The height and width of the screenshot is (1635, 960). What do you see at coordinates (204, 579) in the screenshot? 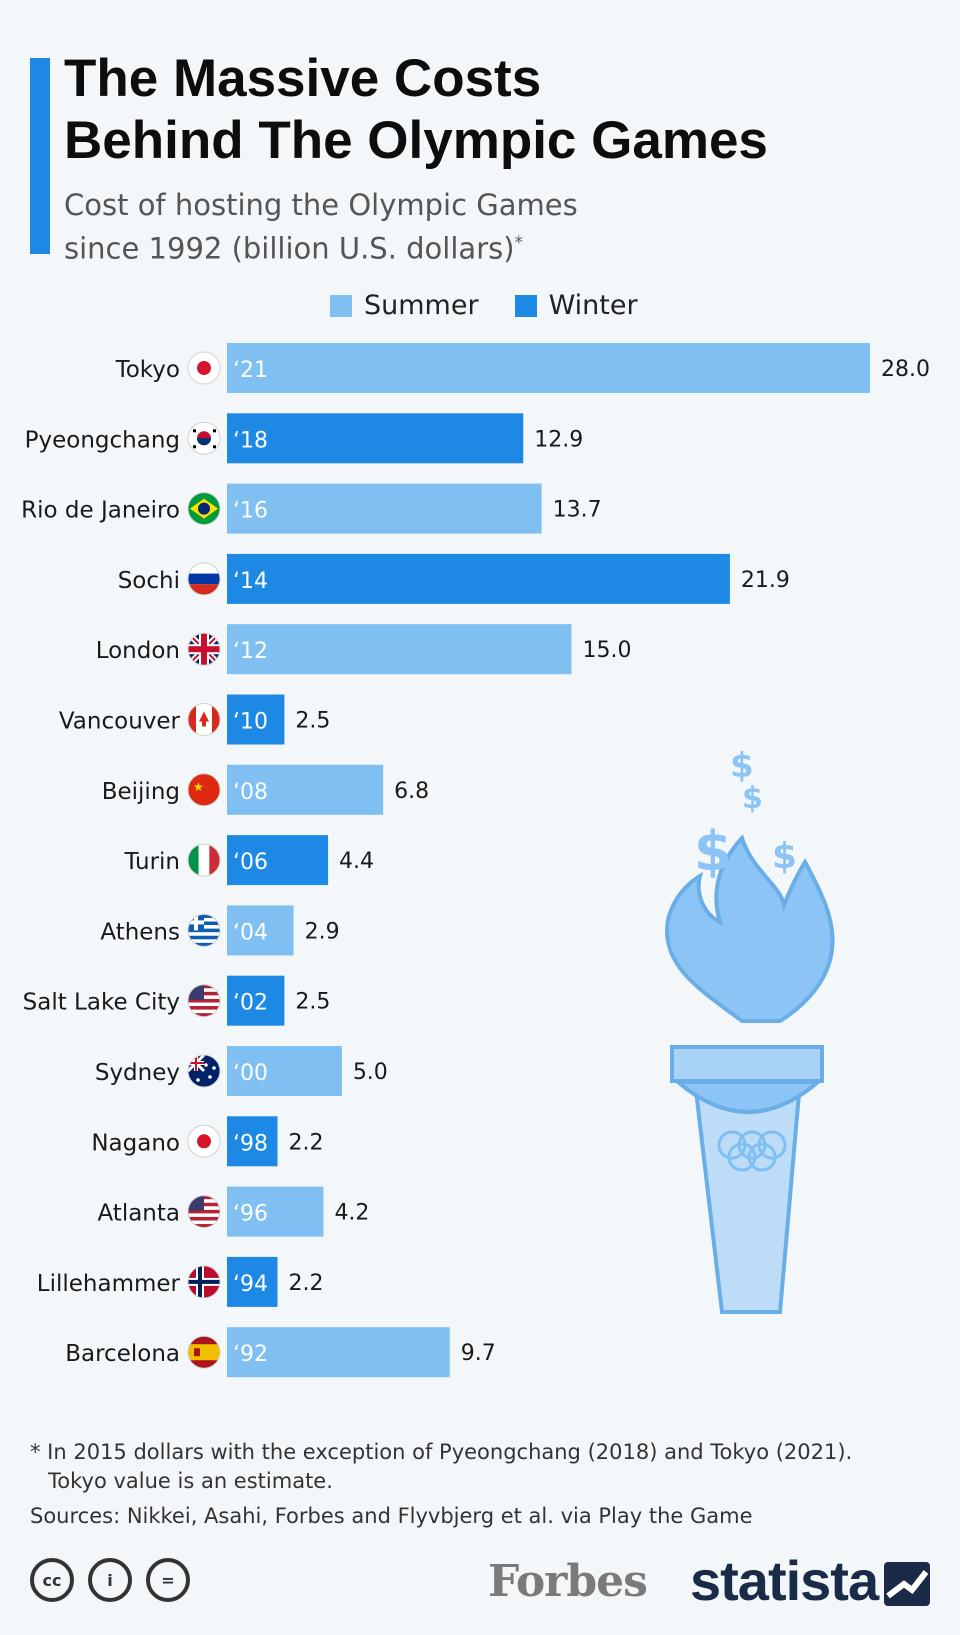
I see `russia-flag-icon` at bounding box center [204, 579].